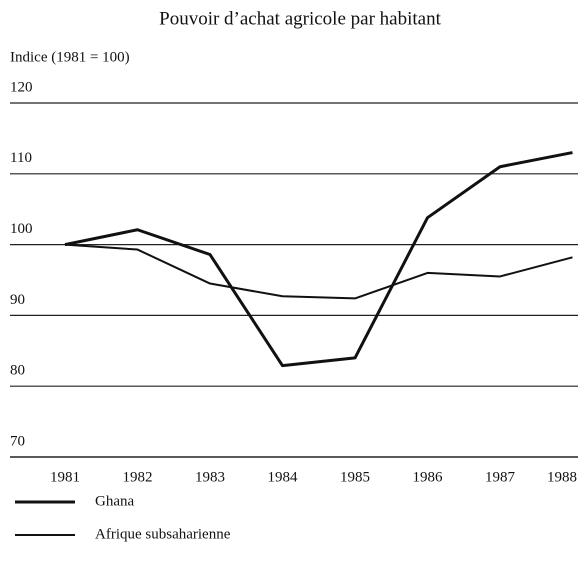 The height and width of the screenshot is (573, 585). What do you see at coordinates (17, 300) in the screenshot?
I see `y-tick-label: 90` at bounding box center [17, 300].